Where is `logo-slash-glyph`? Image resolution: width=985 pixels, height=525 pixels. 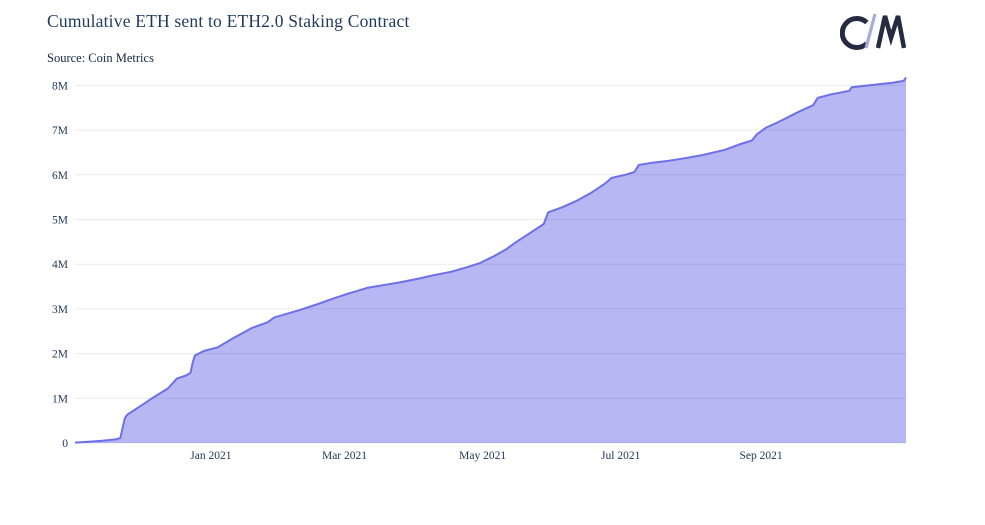 logo-slash-glyph is located at coordinates (870, 31).